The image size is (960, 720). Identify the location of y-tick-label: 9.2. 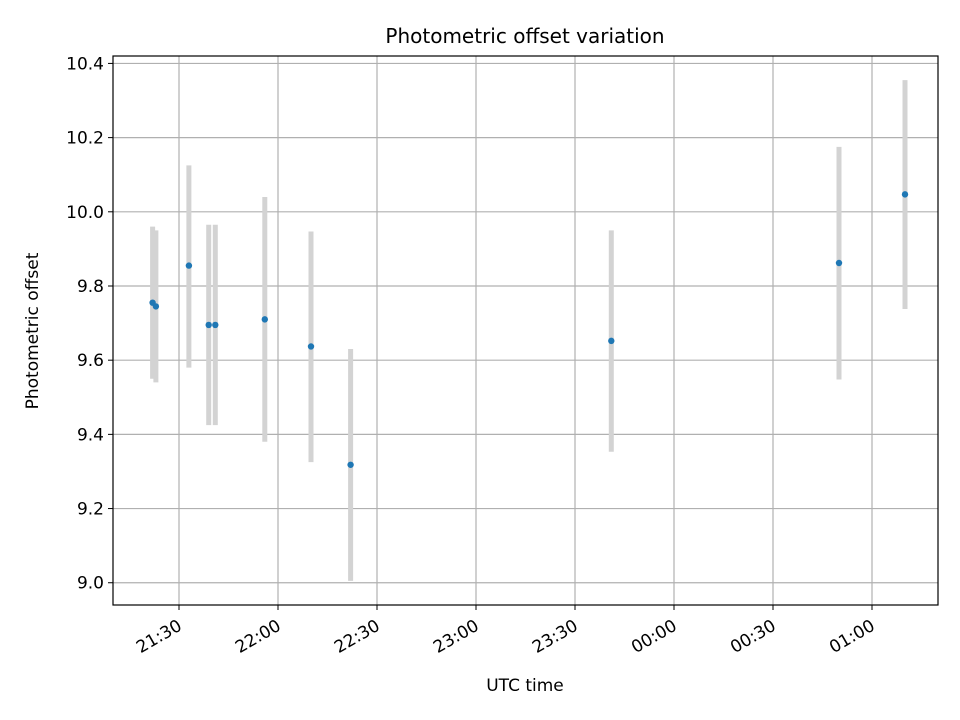
(90, 510).